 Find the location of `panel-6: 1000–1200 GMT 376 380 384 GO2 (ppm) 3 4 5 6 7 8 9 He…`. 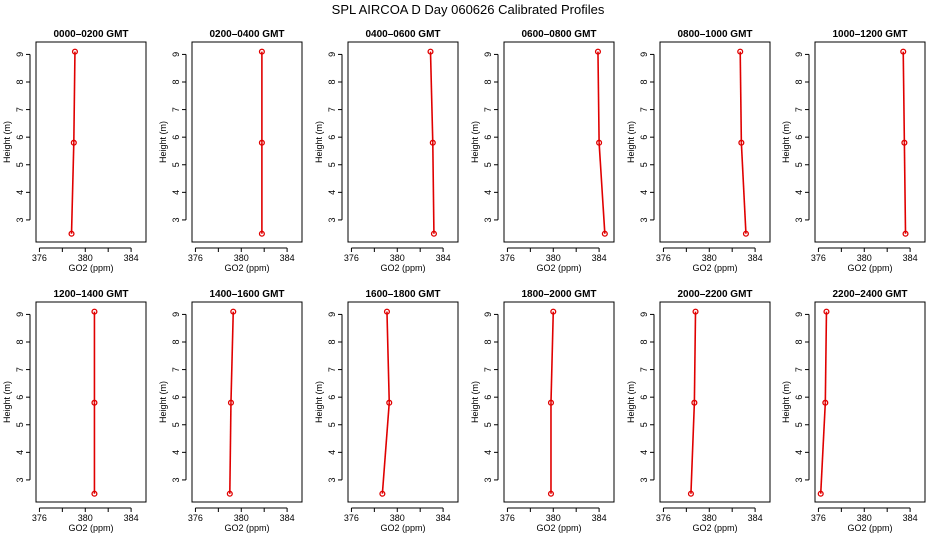

panel-6: 1000–1200 GMT 376 380 384 GO2 (ppm) 3 4 5 6 7 8 9 He… is located at coordinates (853, 151).